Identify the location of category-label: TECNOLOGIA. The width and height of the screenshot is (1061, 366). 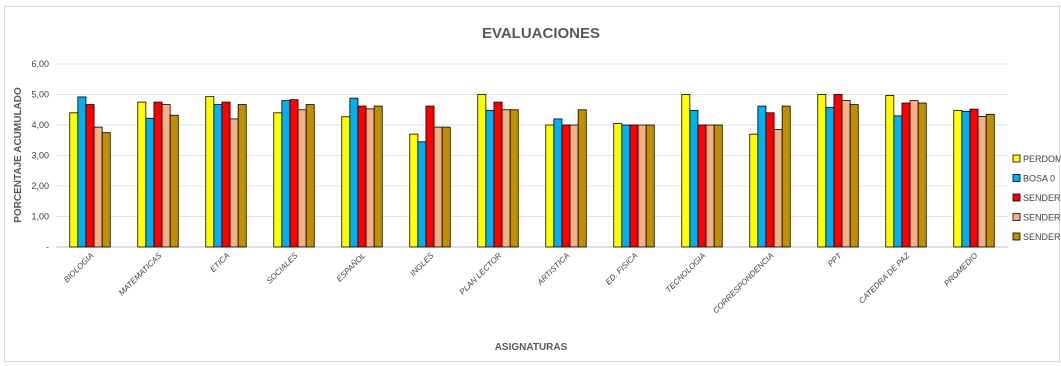
(685, 272).